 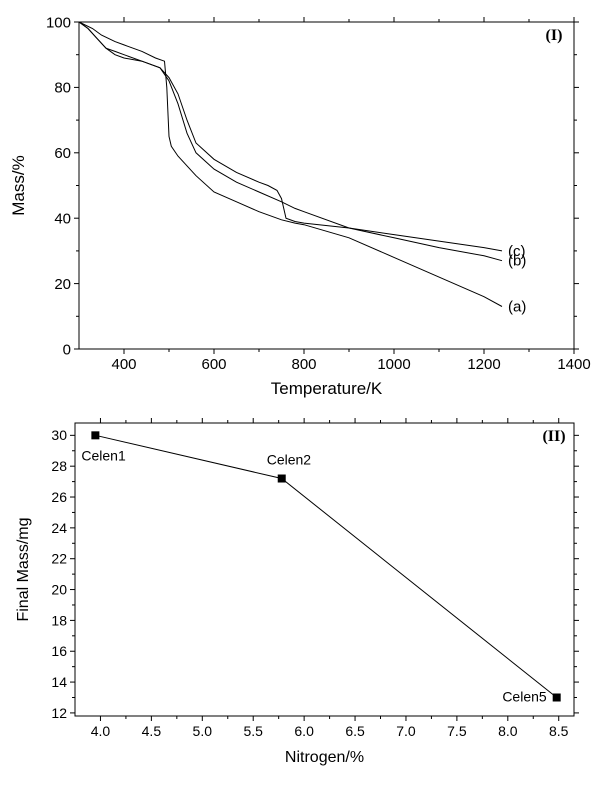 What do you see at coordinates (62, 153) in the screenshot?
I see `y-tick-label: 60` at bounding box center [62, 153].